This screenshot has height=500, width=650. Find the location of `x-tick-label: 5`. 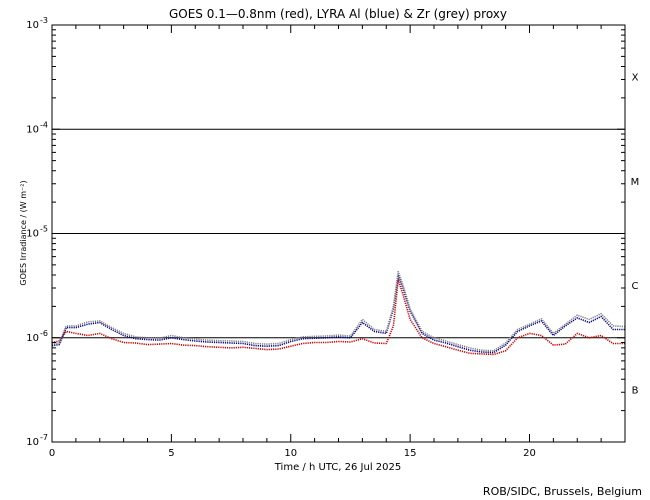

x-tick-label: 5 is located at coordinates (171, 453).